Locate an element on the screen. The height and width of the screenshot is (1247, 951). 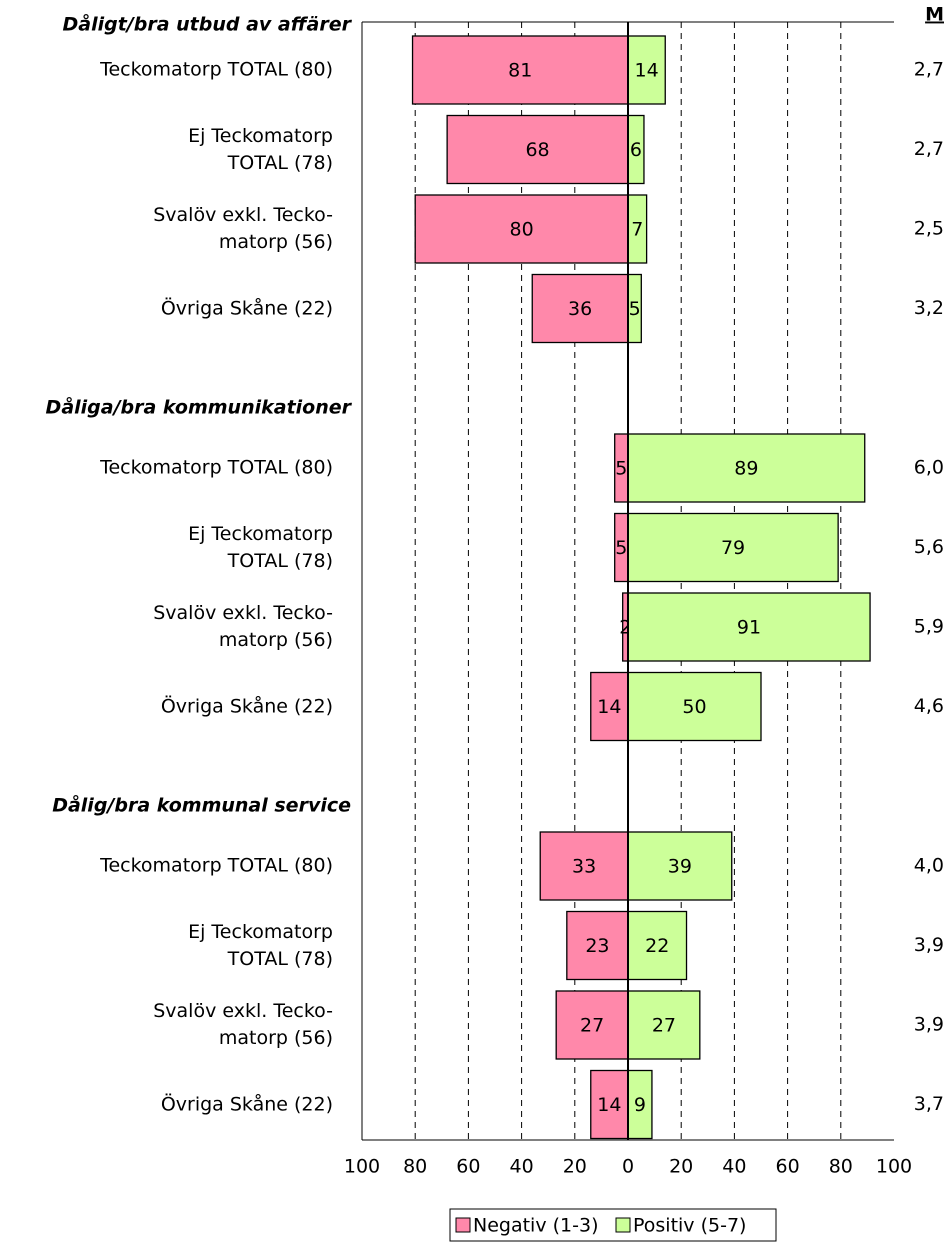
data-label: 9 is located at coordinates (640, 1105).